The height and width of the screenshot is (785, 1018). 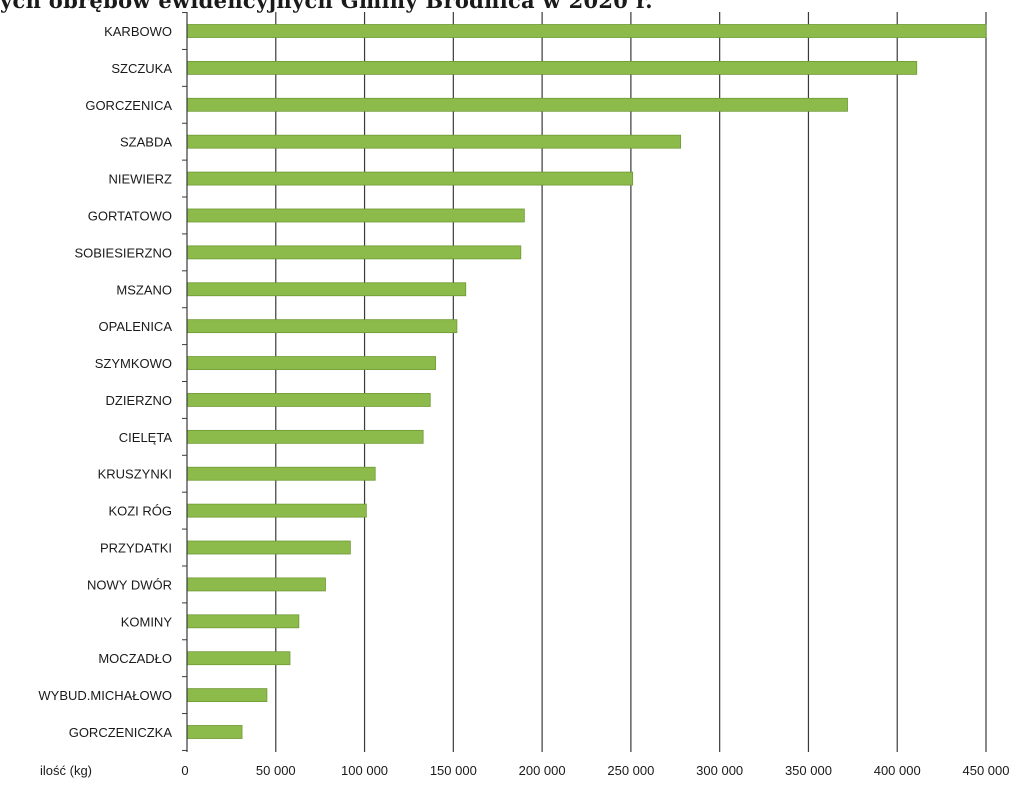 I want to click on x-tick-label: 300 000, so click(x=719, y=770).